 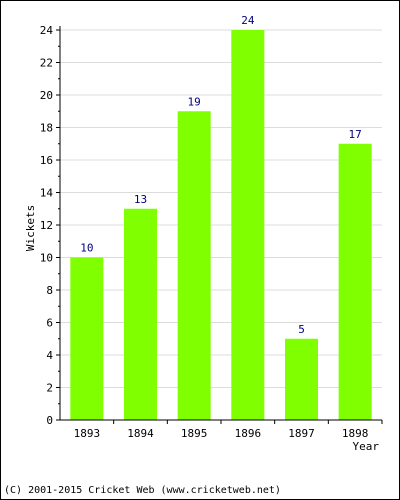 I want to click on y-tick-label: 20, so click(x=46, y=95).